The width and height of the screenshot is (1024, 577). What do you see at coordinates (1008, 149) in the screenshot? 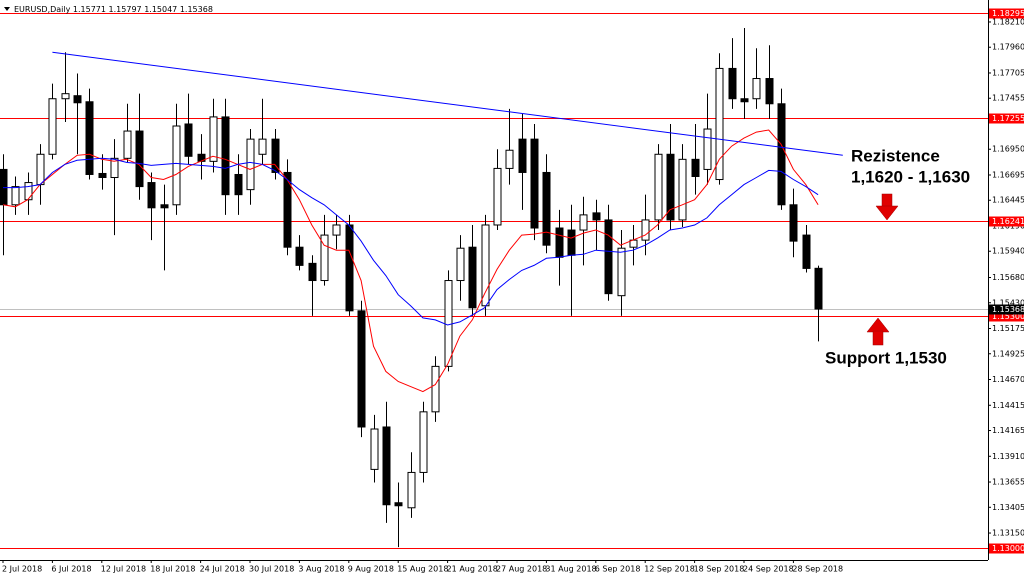
I see `y-tick-label: 1.16950` at bounding box center [1008, 149].